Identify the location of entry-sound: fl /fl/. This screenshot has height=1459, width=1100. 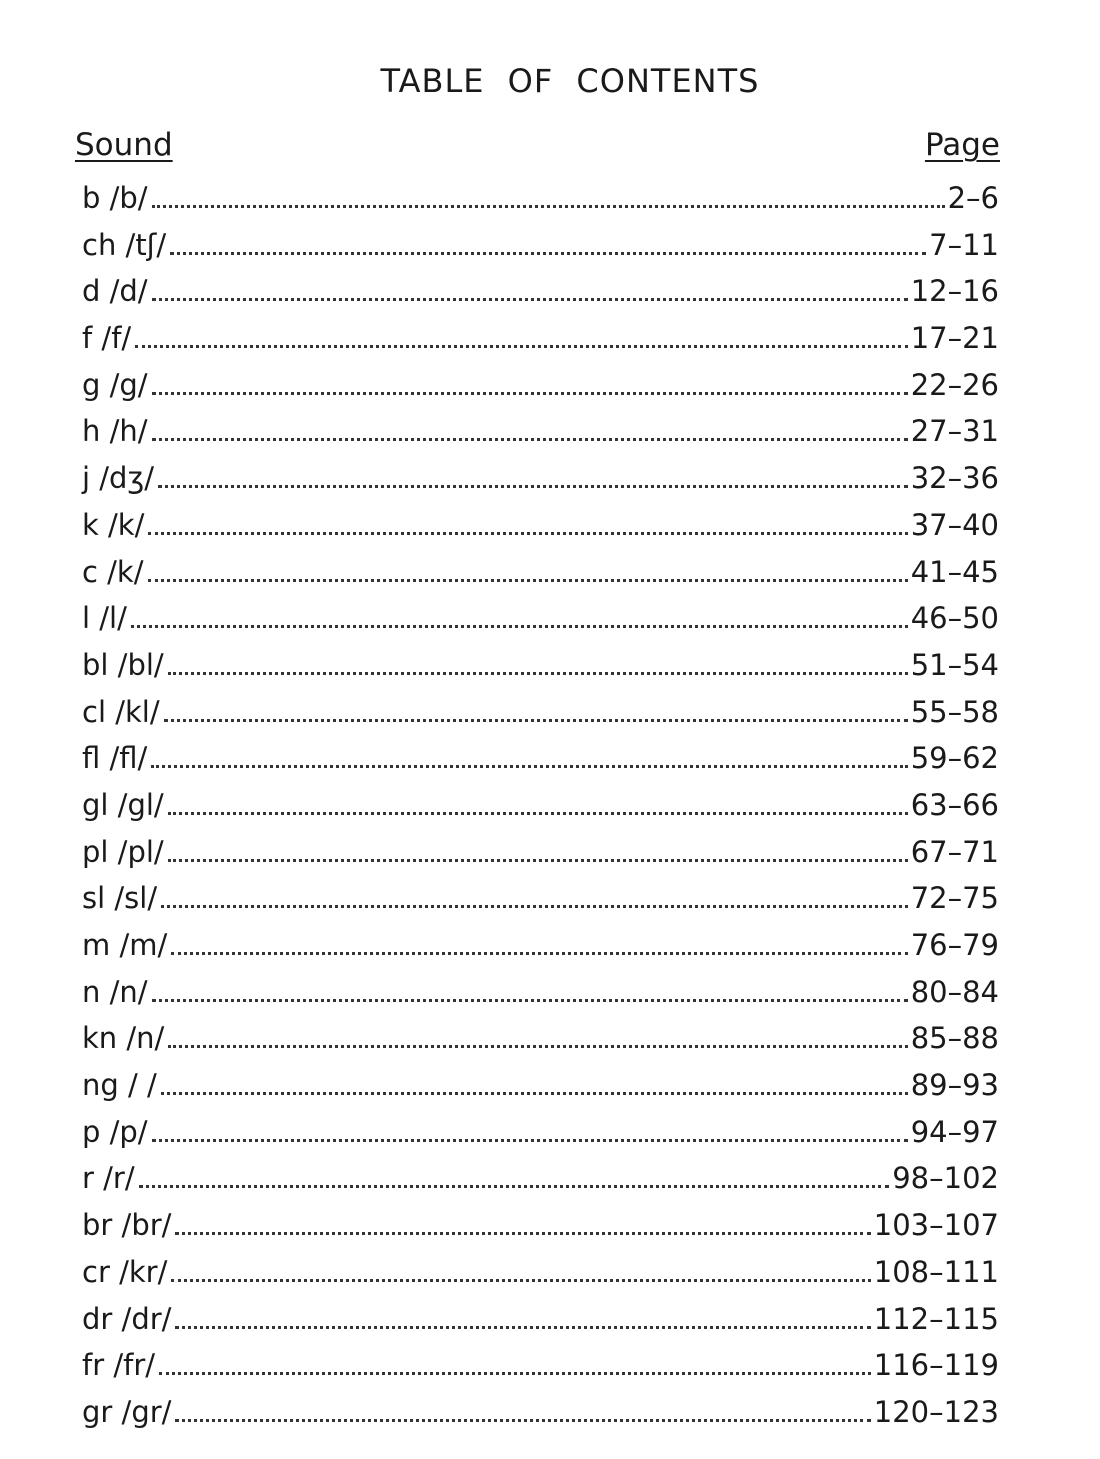
(115, 758).